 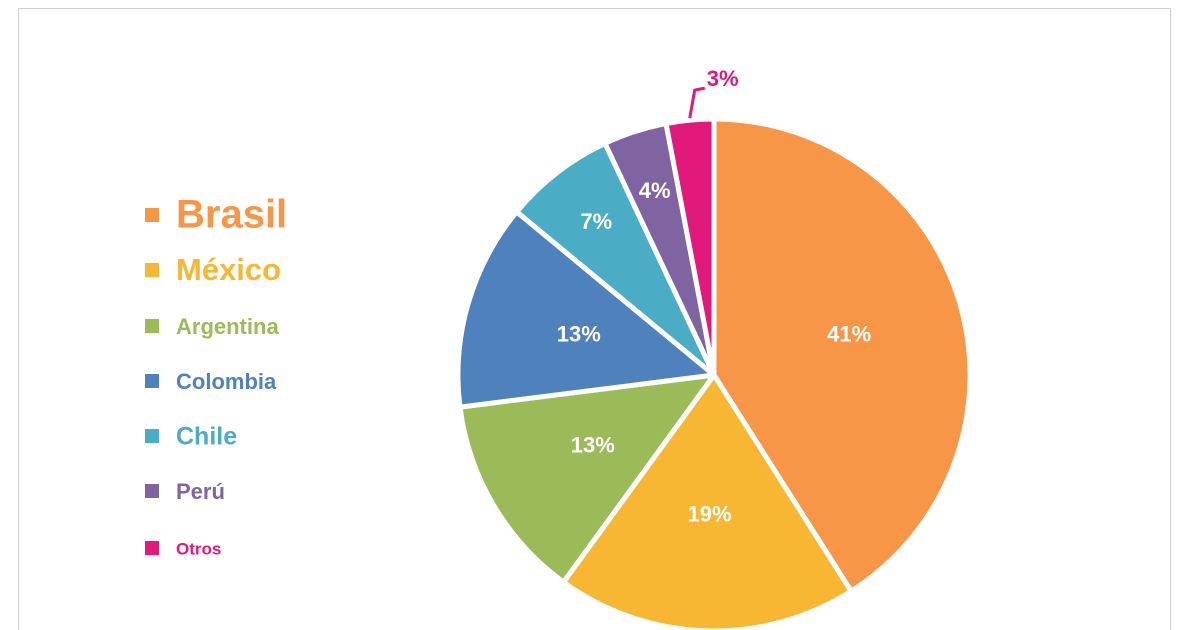 I want to click on leader-line, so click(x=697, y=102).